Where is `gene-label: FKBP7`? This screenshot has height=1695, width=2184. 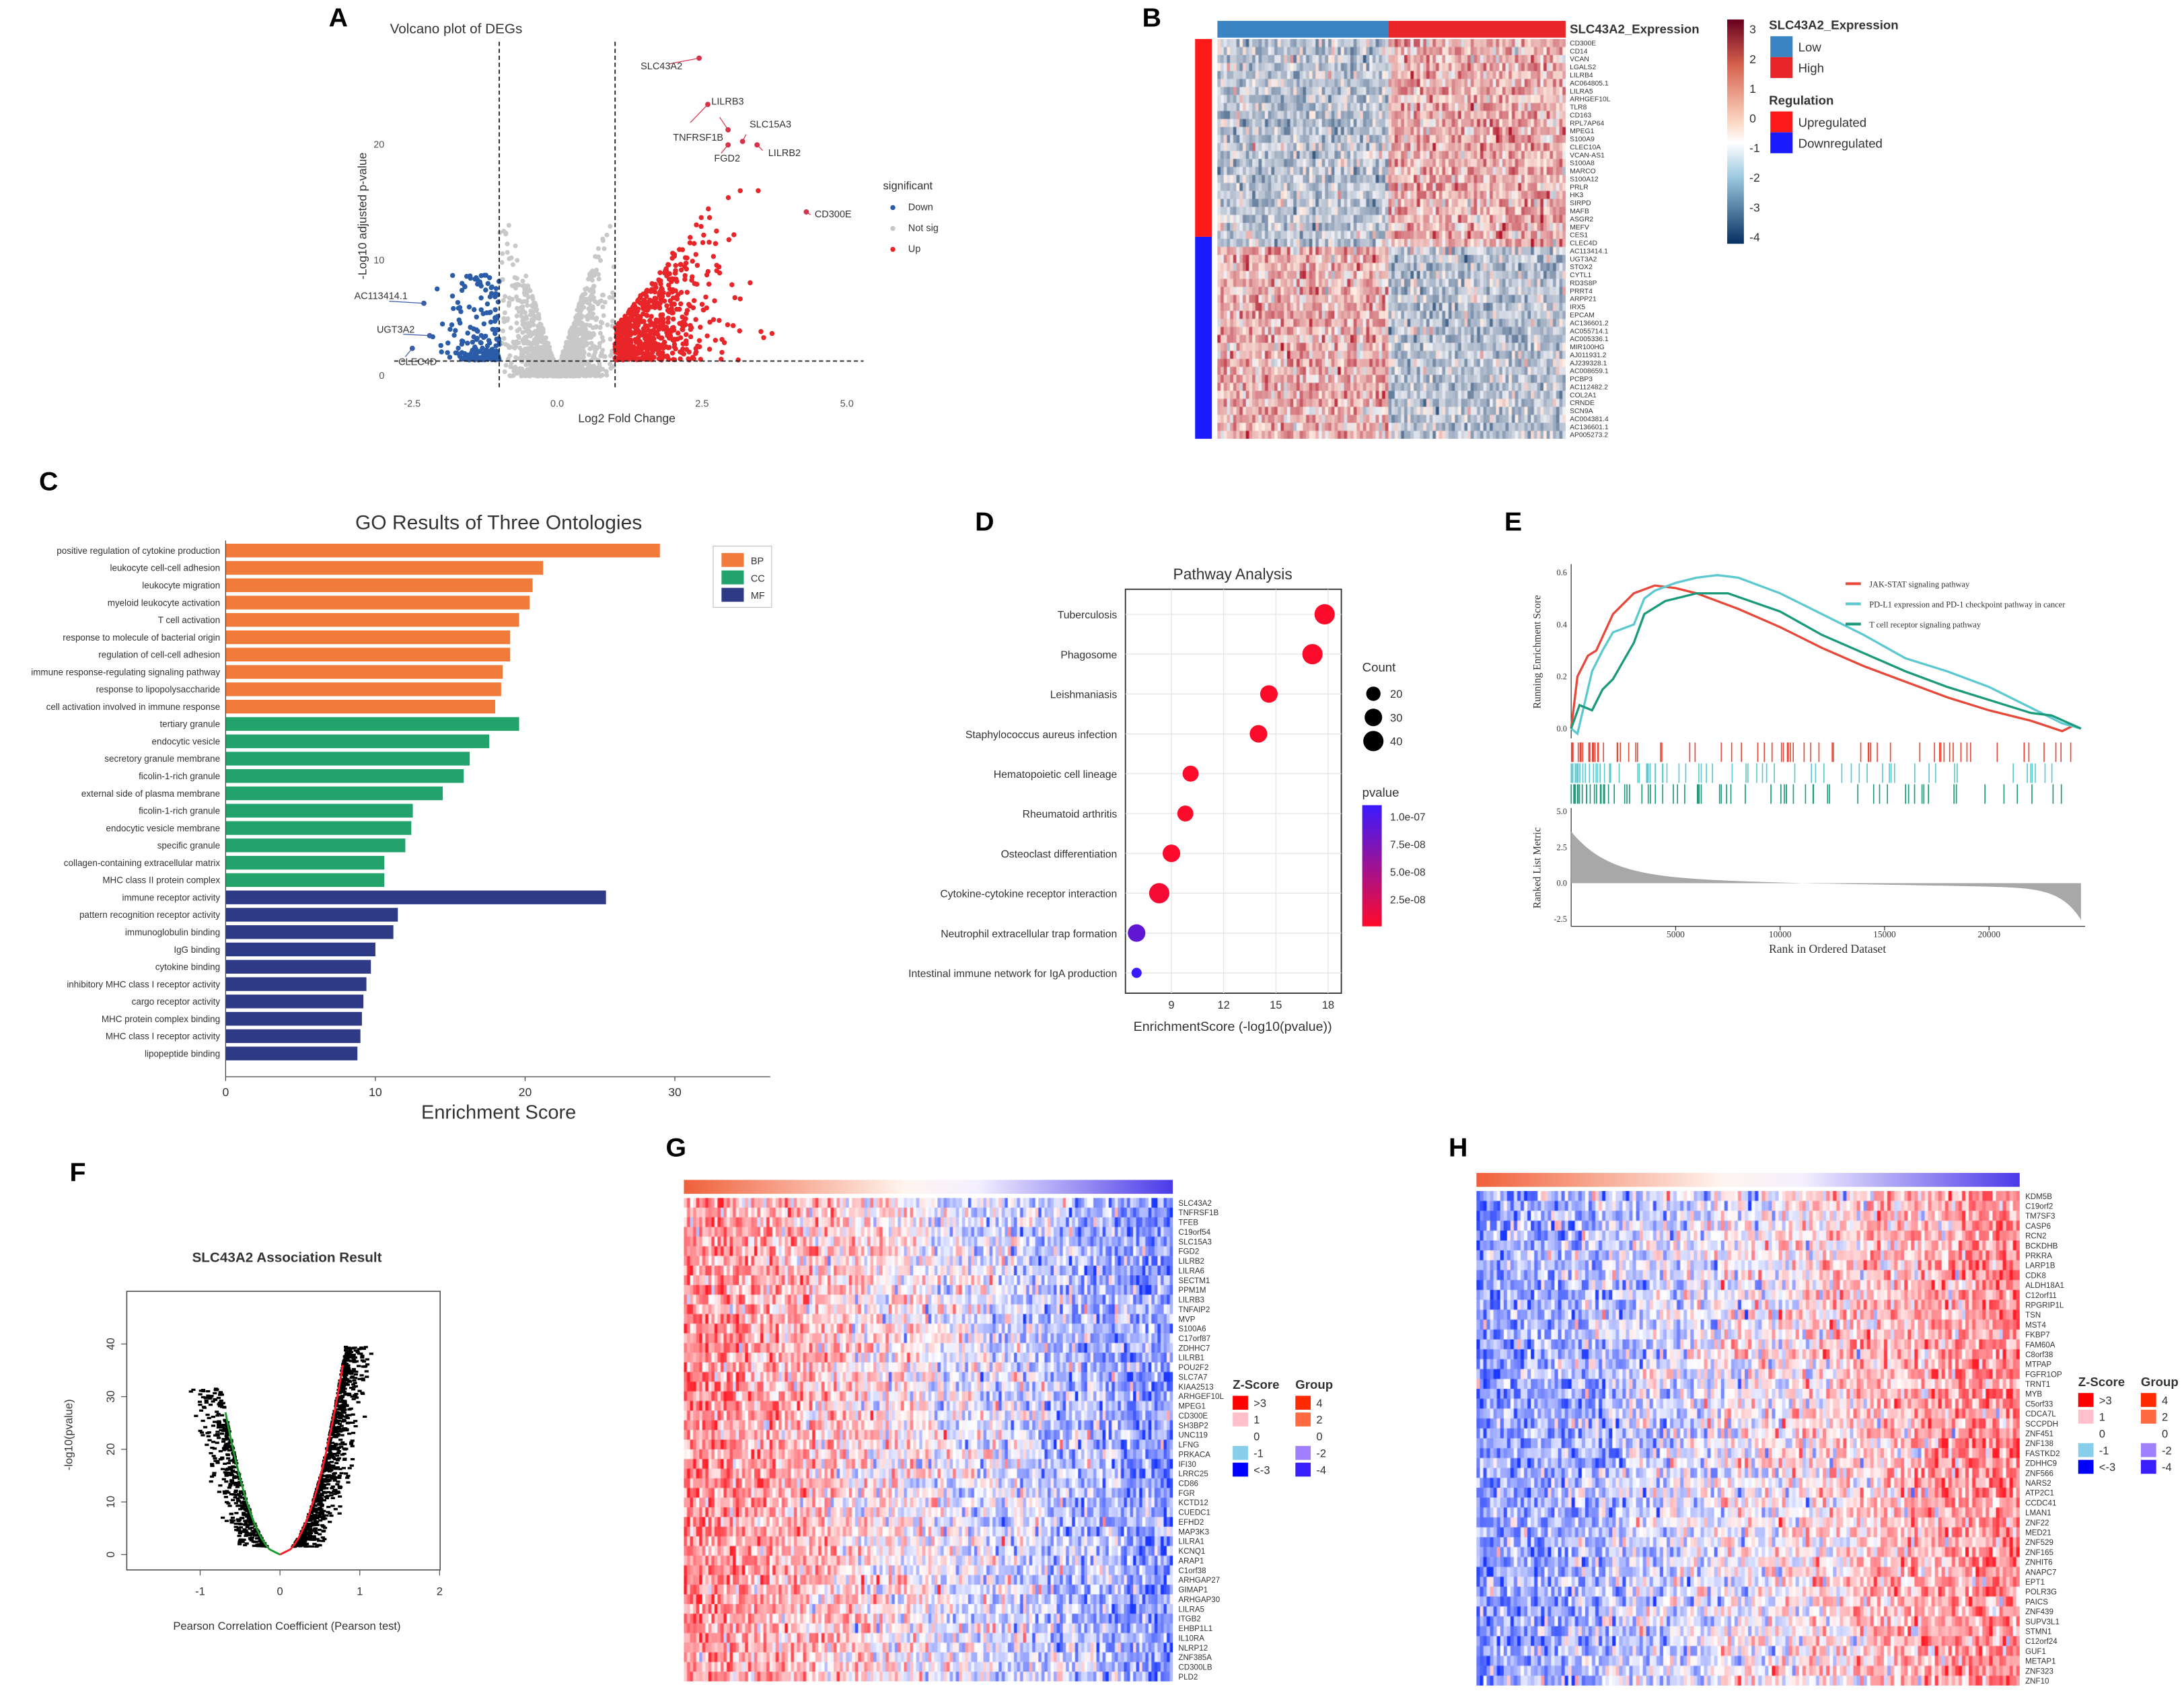 gene-label: FKBP7 is located at coordinates (2037, 1336).